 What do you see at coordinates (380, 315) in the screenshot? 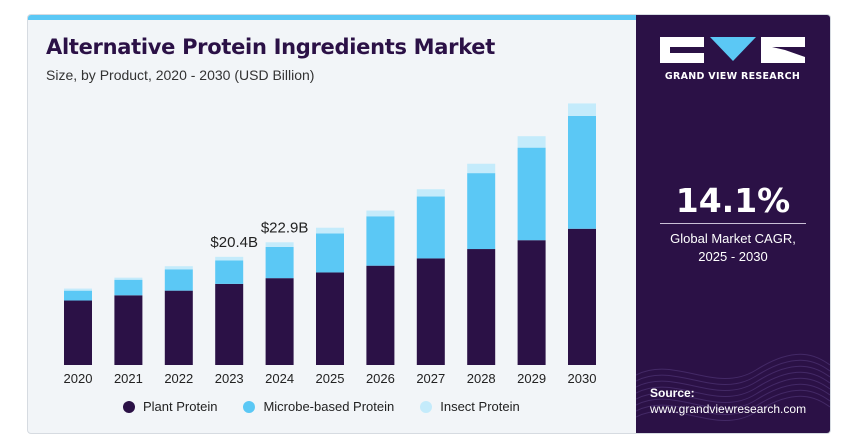
I see `bar-2026-plant-protein` at bounding box center [380, 315].